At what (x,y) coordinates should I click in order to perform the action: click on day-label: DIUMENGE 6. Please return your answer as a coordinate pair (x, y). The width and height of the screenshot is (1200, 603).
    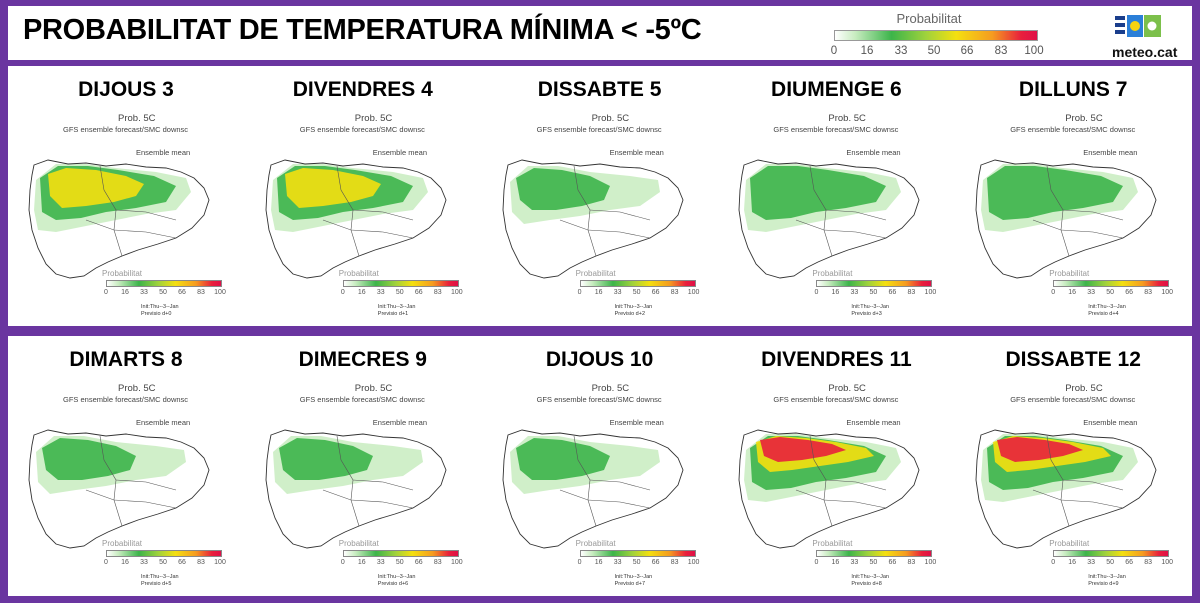
    Looking at the image, I should click on (836, 89).